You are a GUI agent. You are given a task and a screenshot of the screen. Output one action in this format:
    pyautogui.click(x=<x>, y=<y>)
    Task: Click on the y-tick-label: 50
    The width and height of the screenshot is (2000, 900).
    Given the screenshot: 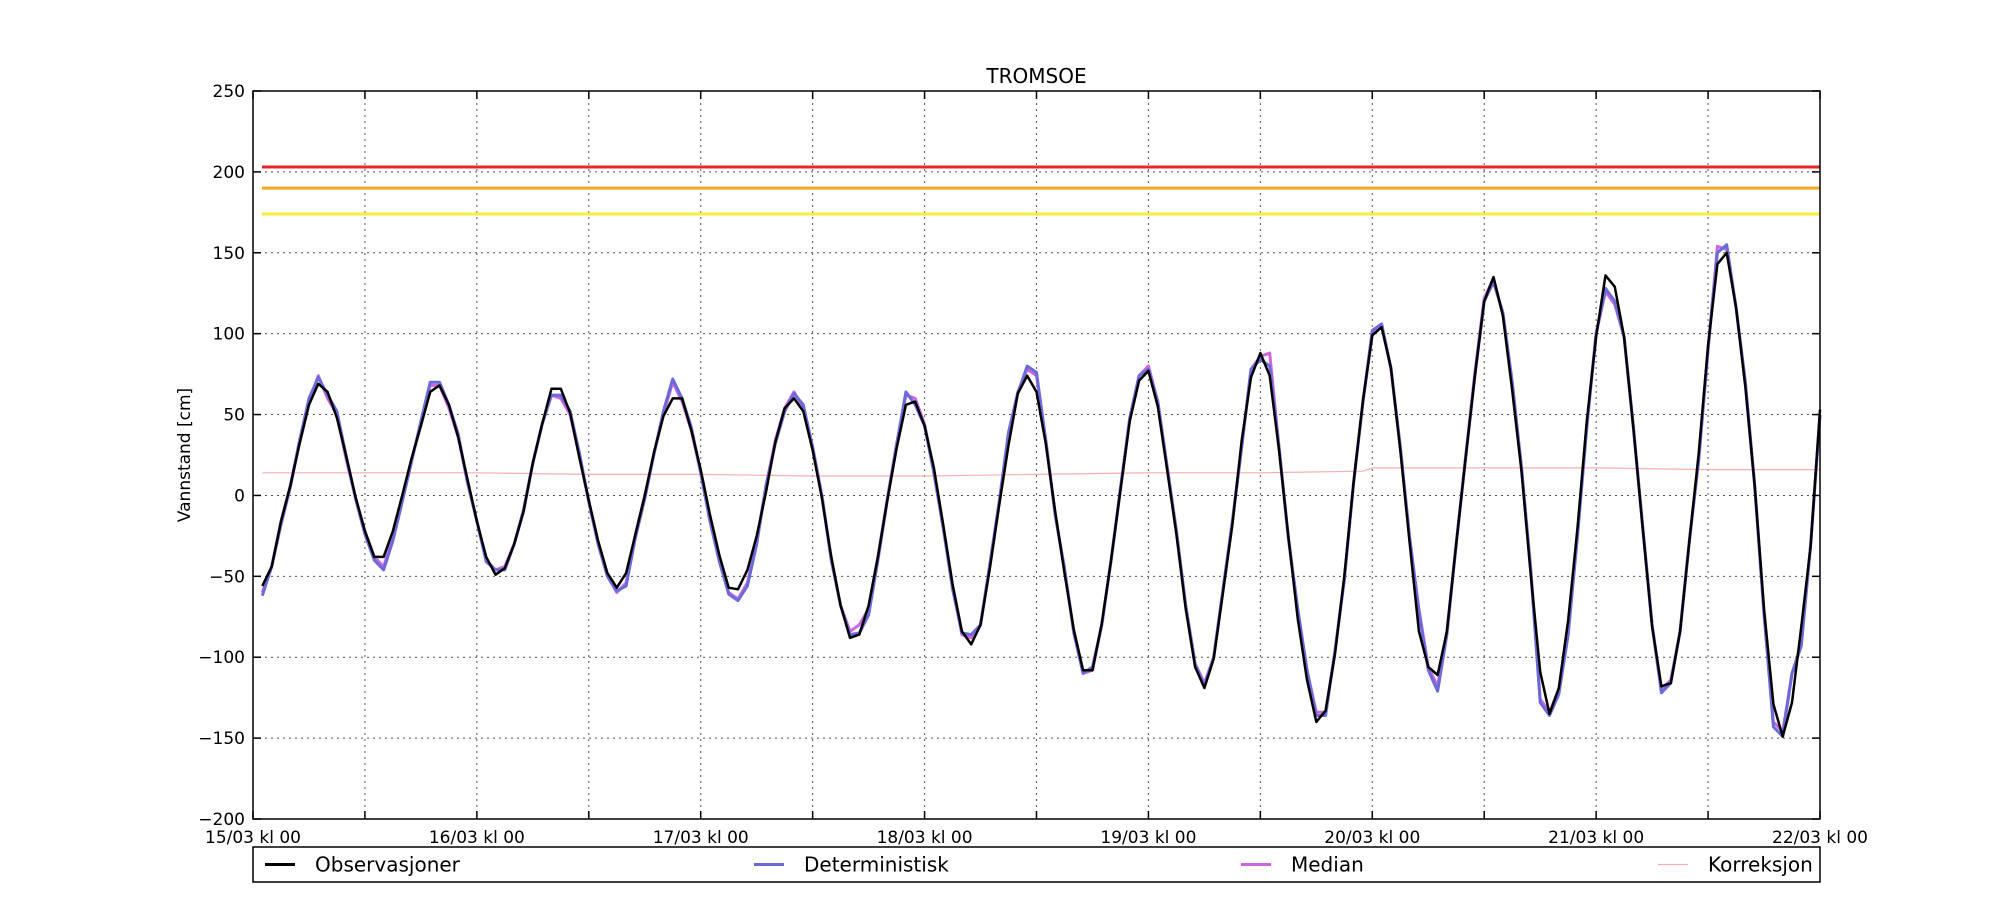 What is the action you would take?
    pyautogui.click(x=234, y=416)
    